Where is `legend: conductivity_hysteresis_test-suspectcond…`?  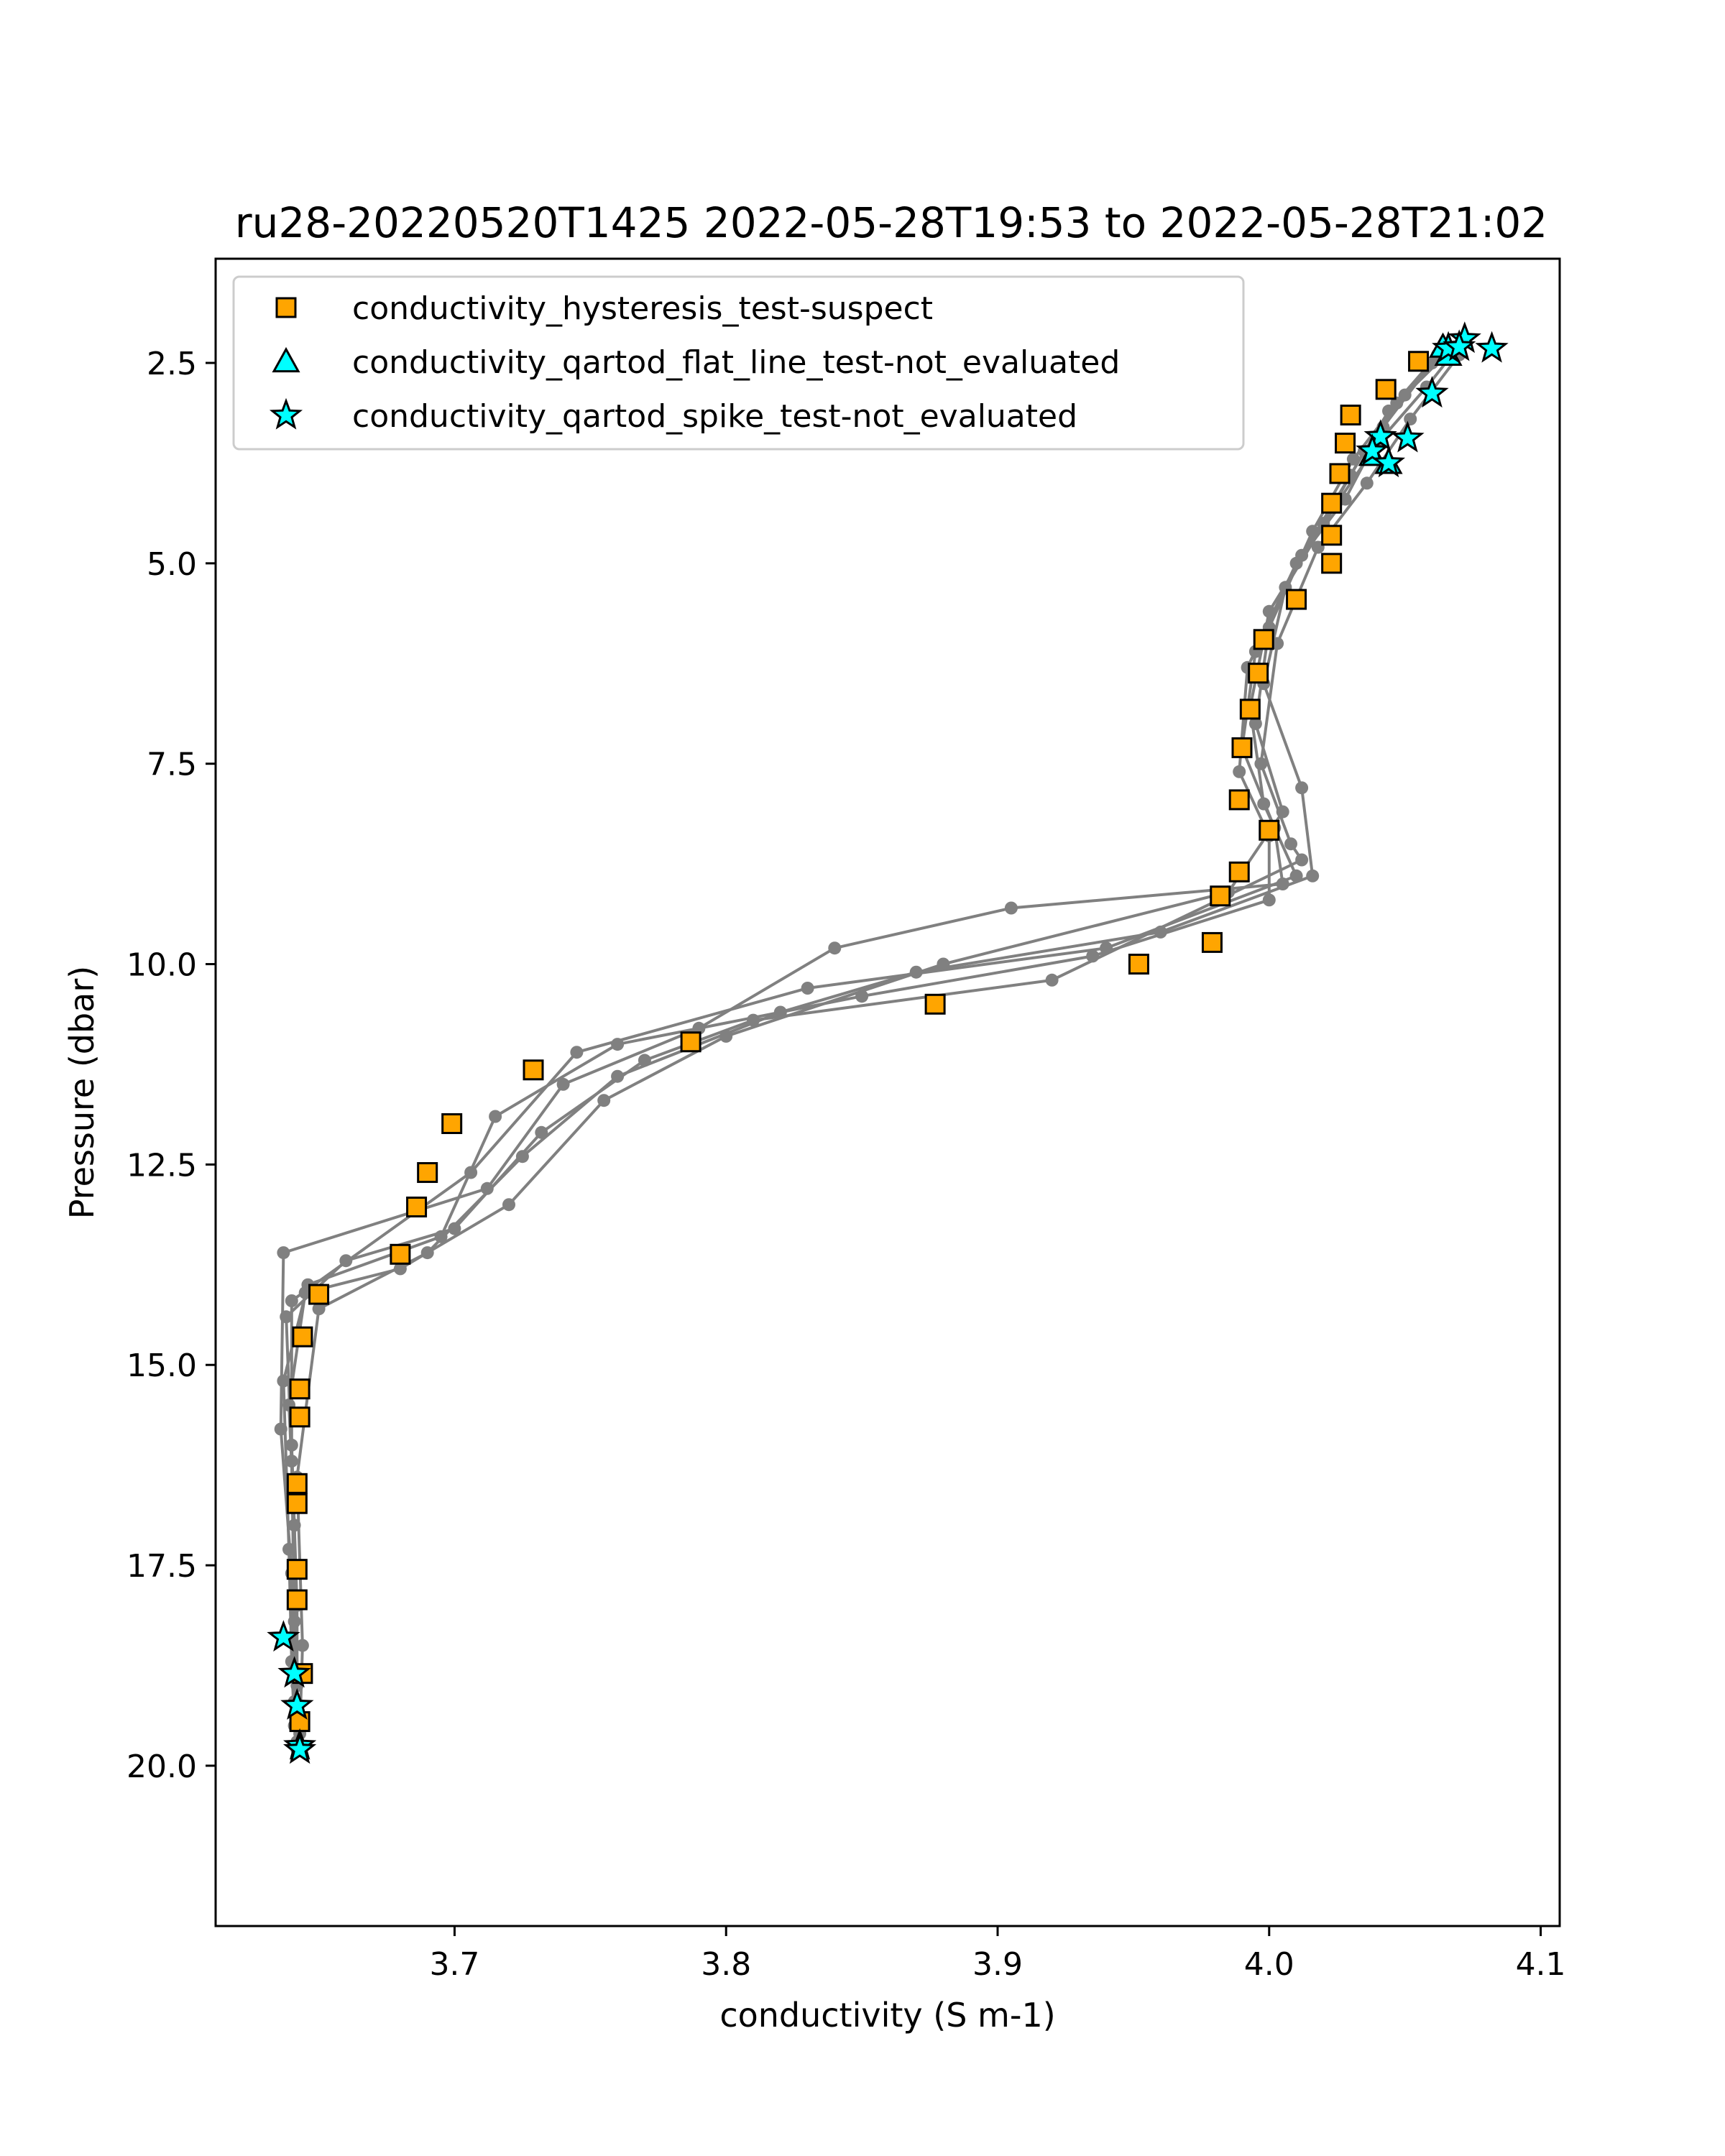
legend: conductivity_hysteresis_test-suspectcond… is located at coordinates (738, 363).